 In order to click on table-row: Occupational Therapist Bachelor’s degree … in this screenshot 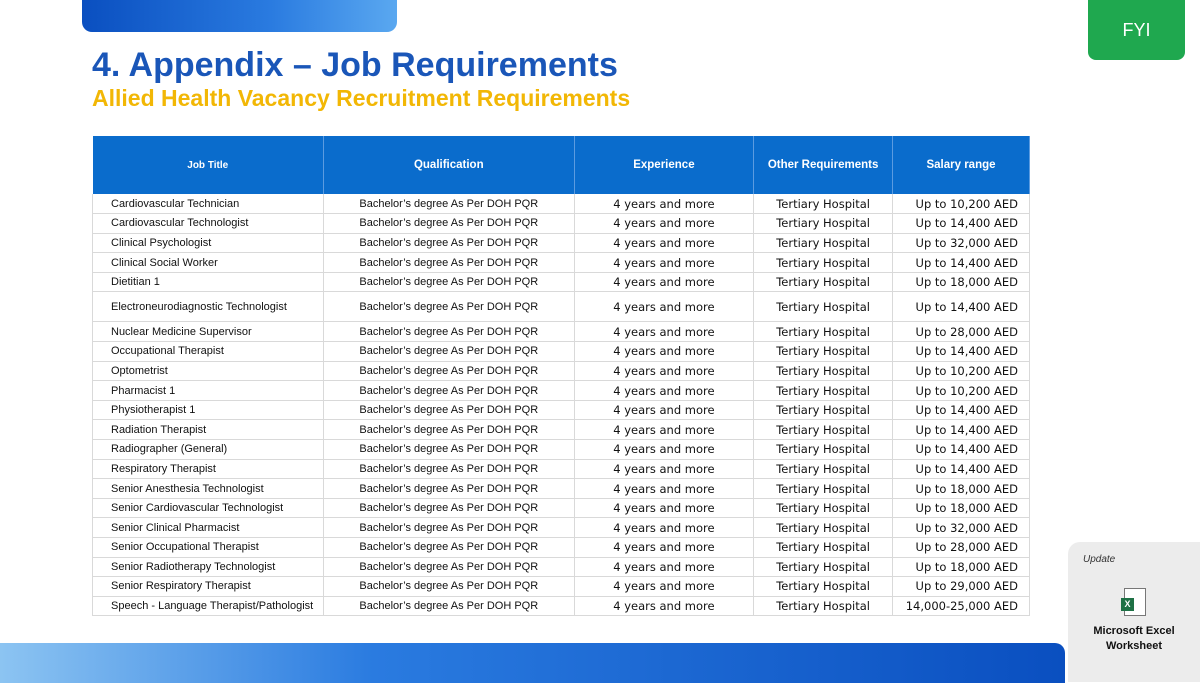, I will do `click(561, 351)`.